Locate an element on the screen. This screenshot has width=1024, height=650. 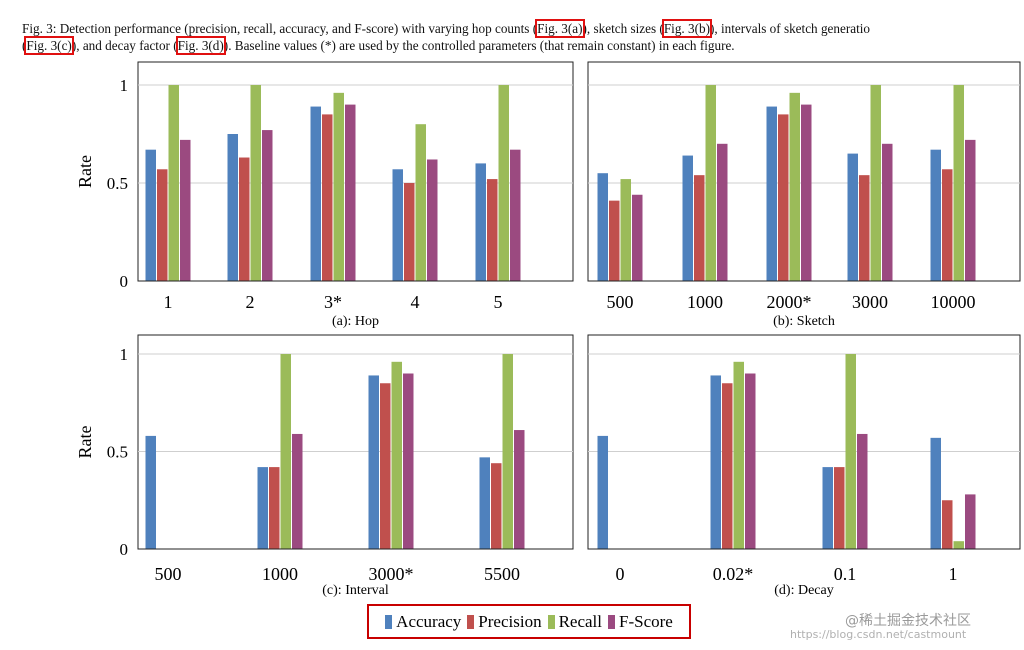
legend-item-fscore: F-Score is located at coordinates (640, 622).